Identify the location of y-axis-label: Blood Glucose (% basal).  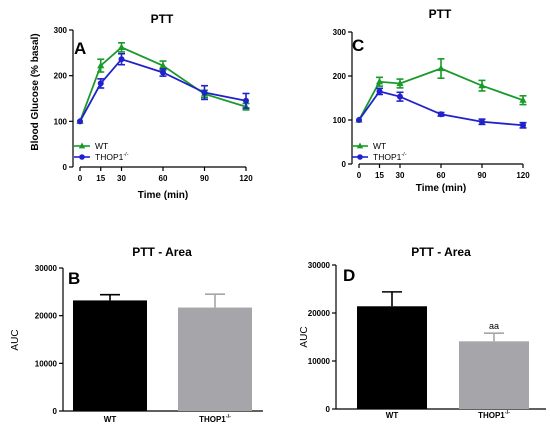
(35, 91).